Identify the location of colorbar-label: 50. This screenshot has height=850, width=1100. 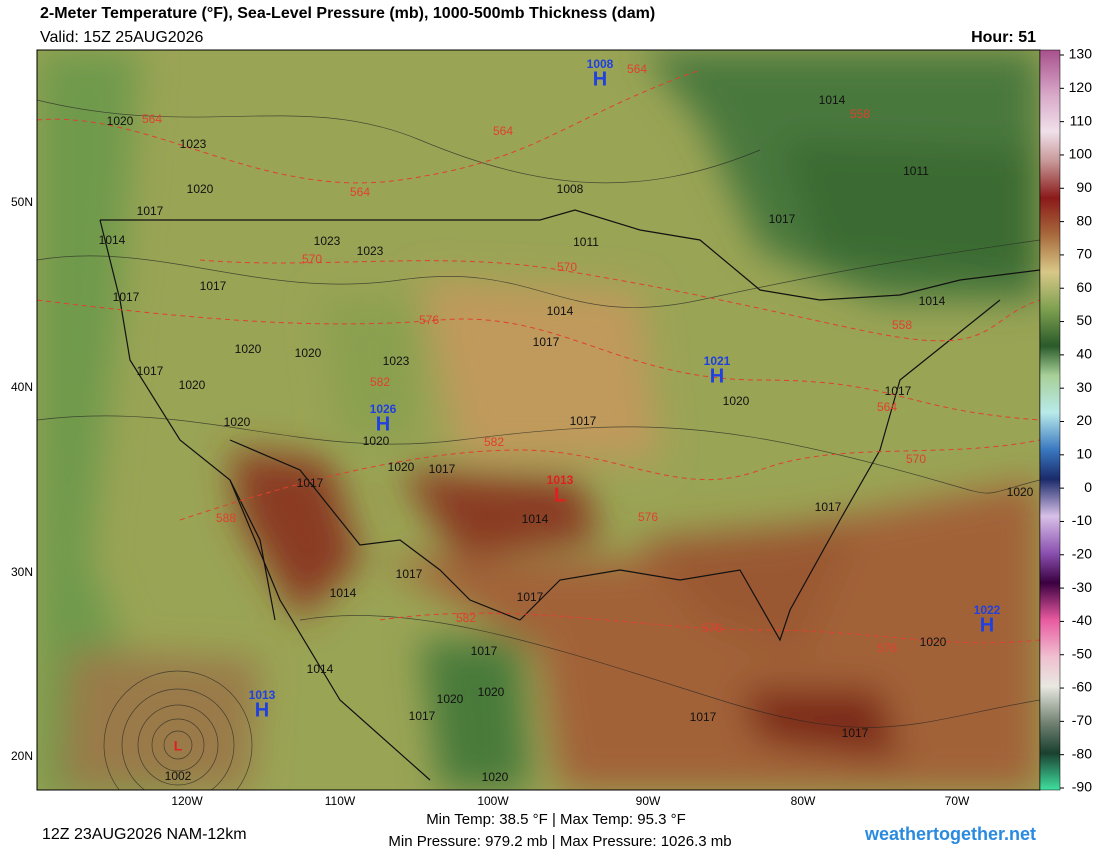
(1084, 320).